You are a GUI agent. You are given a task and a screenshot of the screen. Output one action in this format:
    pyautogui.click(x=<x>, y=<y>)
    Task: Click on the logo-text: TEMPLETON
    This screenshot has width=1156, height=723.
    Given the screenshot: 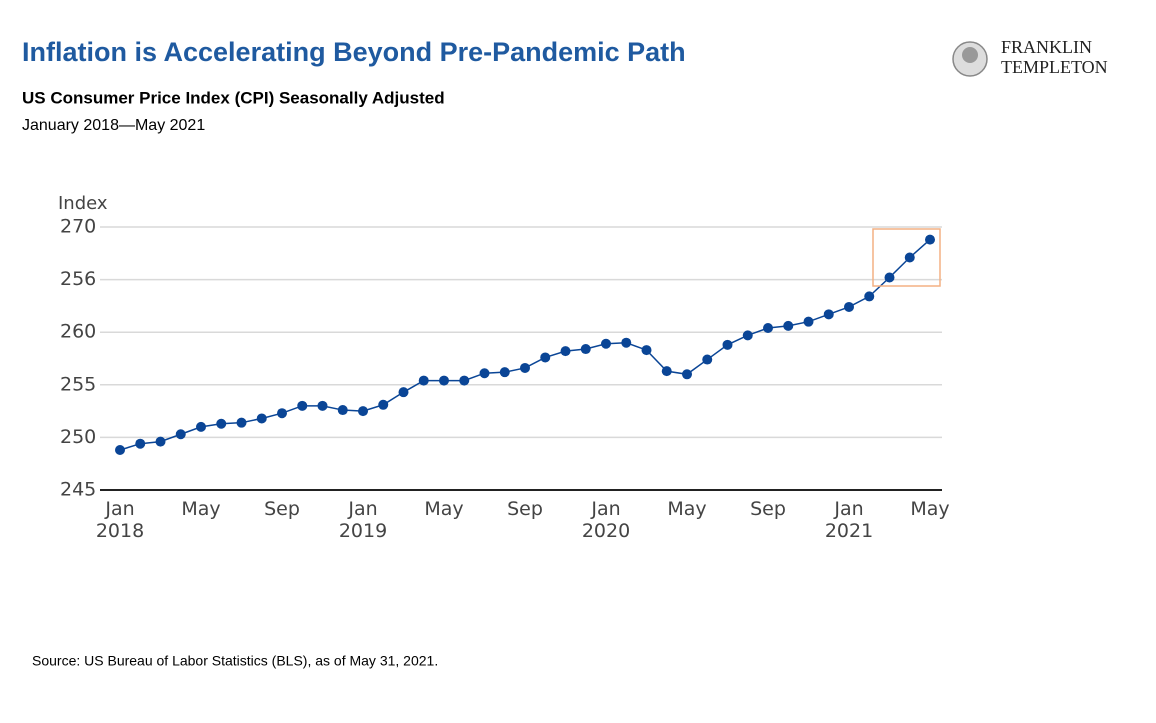 What is the action you would take?
    pyautogui.click(x=1054, y=67)
    